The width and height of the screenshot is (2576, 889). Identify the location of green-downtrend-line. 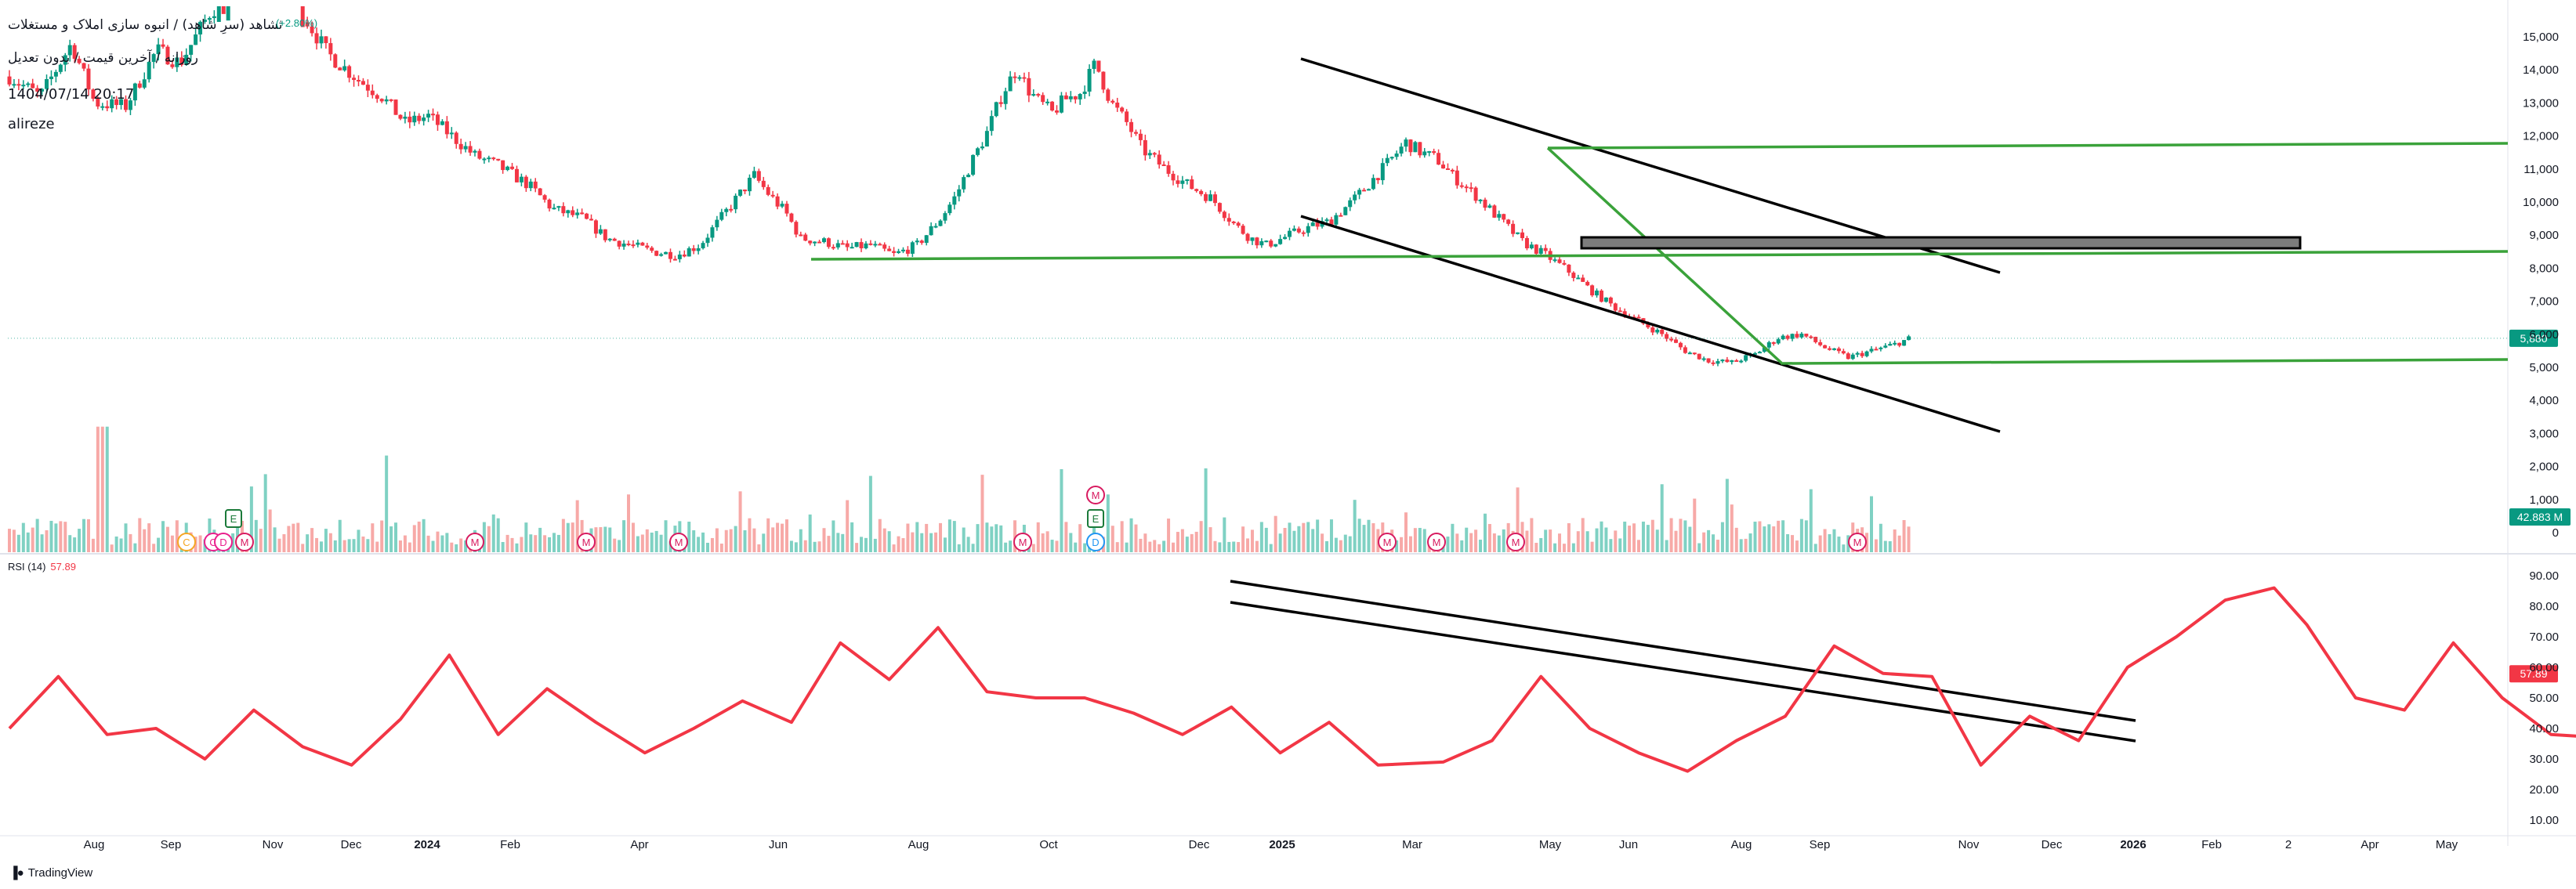
(1665, 256).